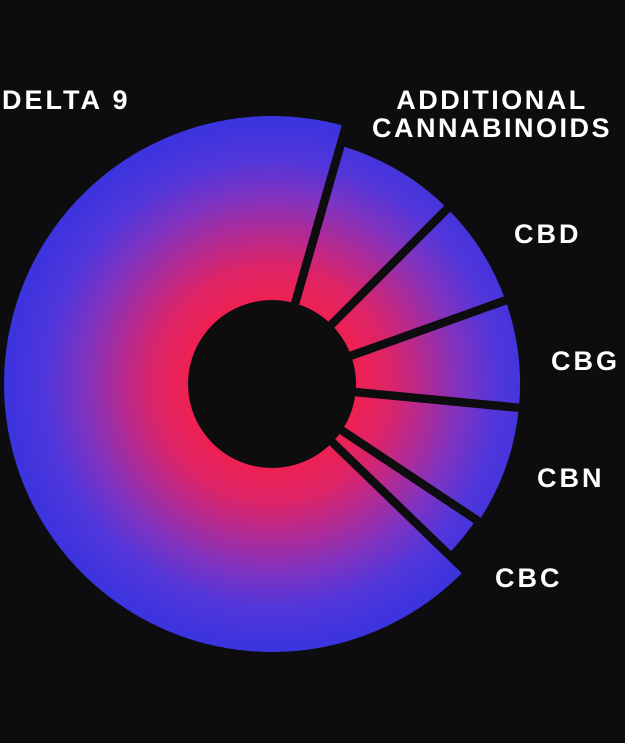 The width and height of the screenshot is (625, 743). What do you see at coordinates (492, 100) in the screenshot?
I see `label-additional-line1: ADDITIONAL` at bounding box center [492, 100].